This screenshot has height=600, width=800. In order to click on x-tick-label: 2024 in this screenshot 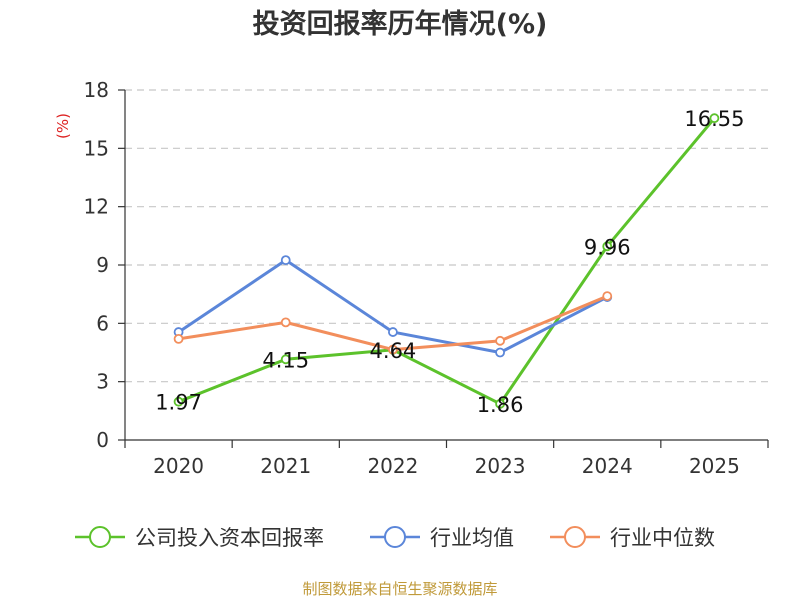, I will do `click(607, 466)`.